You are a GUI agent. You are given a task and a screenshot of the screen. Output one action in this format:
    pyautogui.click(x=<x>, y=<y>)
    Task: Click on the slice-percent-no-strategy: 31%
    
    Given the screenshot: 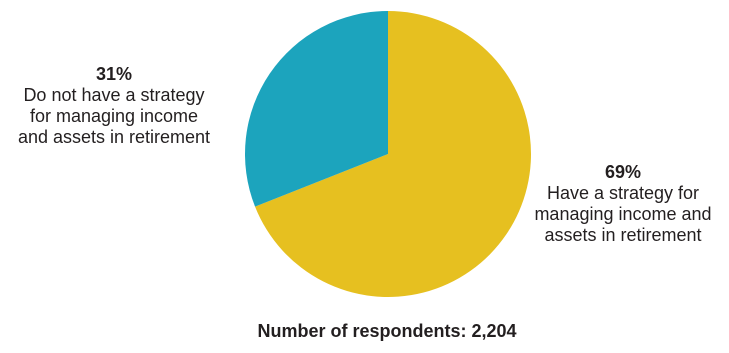 What is the action you would take?
    pyautogui.click(x=114, y=74)
    